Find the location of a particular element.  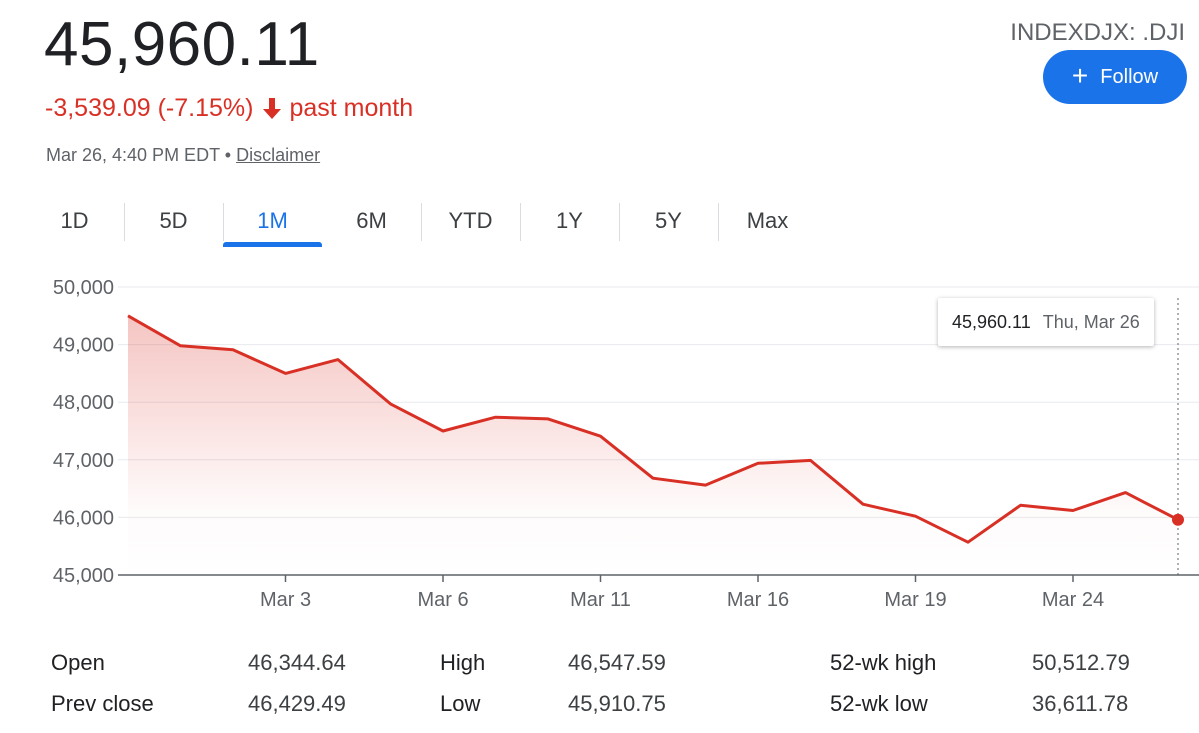

disclaimer-link: Disclaimer is located at coordinates (278, 155).